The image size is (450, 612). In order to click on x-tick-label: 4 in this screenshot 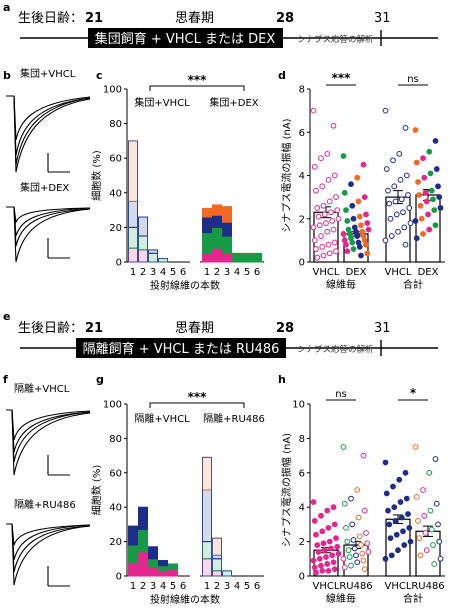, I will do `click(163, 586)`.